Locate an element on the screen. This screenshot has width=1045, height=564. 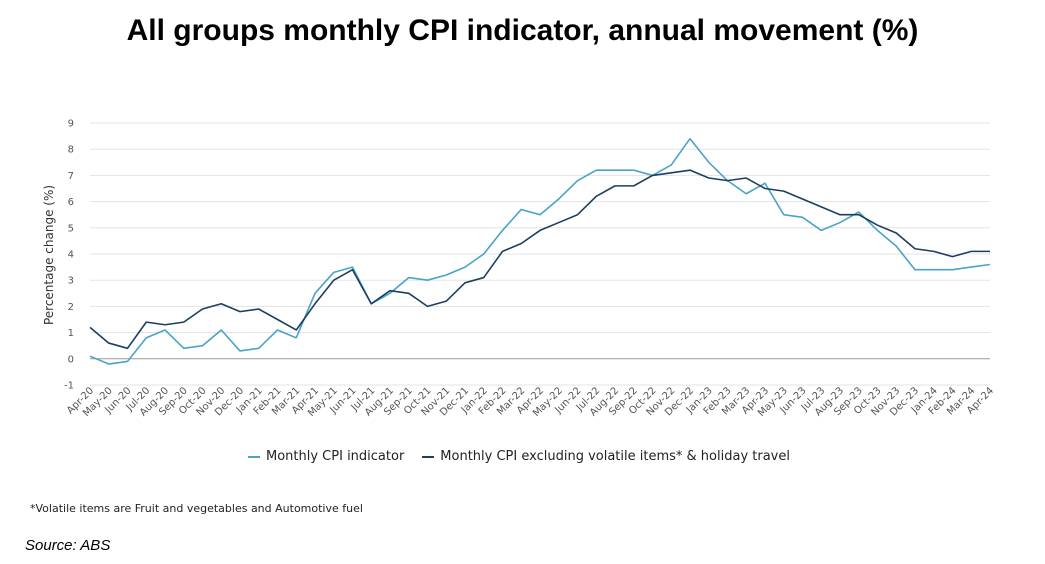
legend-item-series1: Monthly CPI indicator is located at coordinates (326, 456).